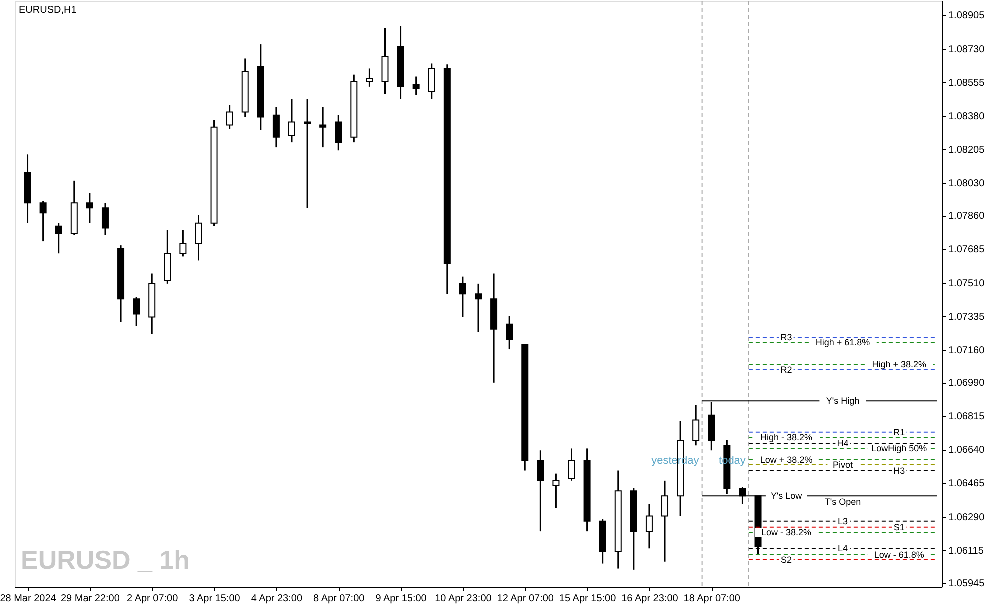  What do you see at coordinates (967, 417) in the screenshot?
I see `y-tick-label: 1.06815` at bounding box center [967, 417].